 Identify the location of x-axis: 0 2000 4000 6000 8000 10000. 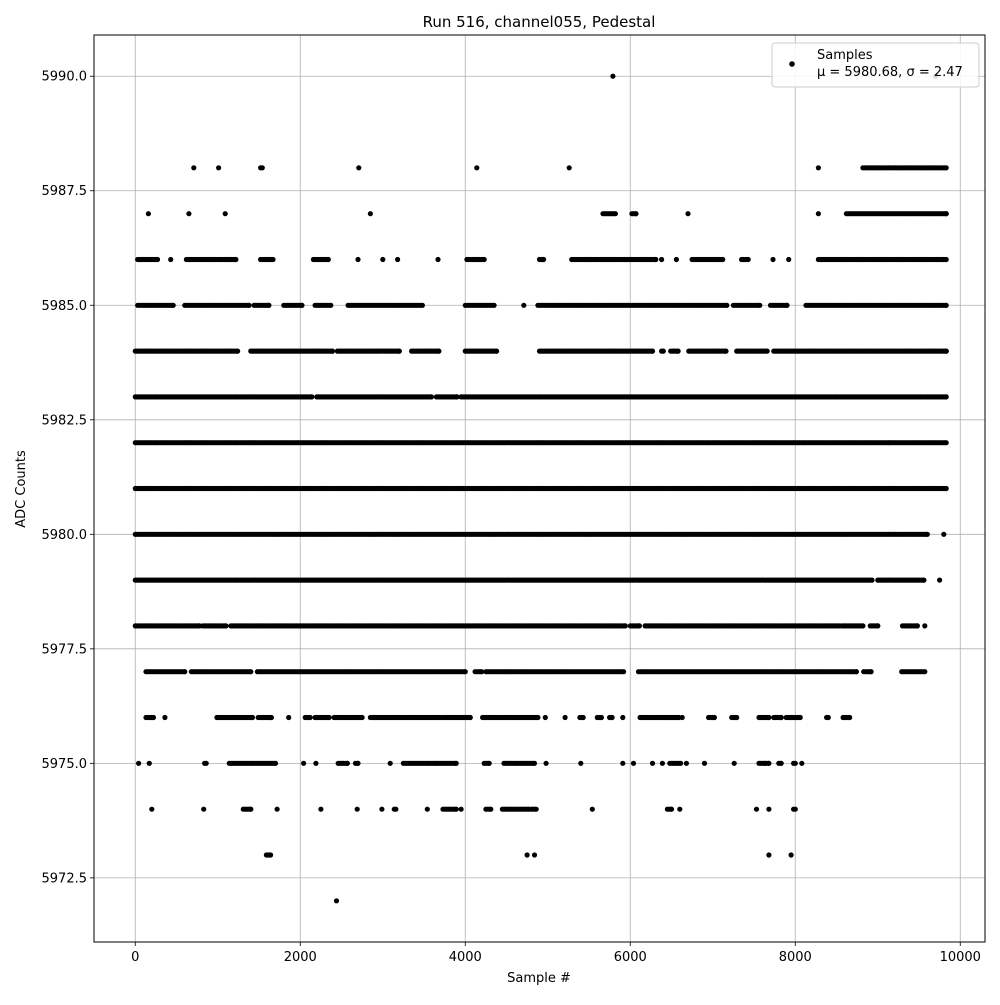
(556, 953).